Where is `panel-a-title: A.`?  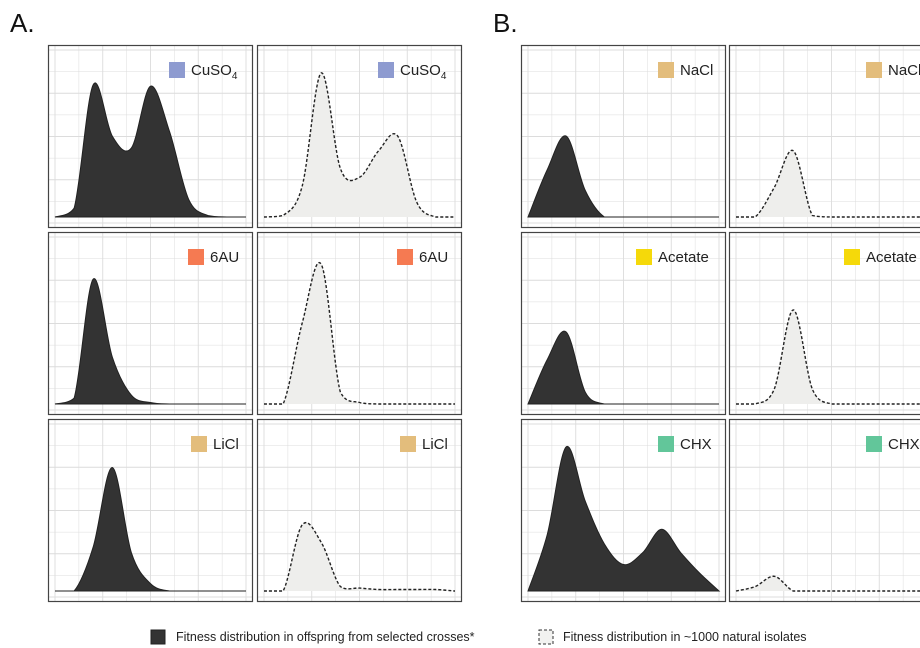
panel-a-title: A. is located at coordinates (22, 23).